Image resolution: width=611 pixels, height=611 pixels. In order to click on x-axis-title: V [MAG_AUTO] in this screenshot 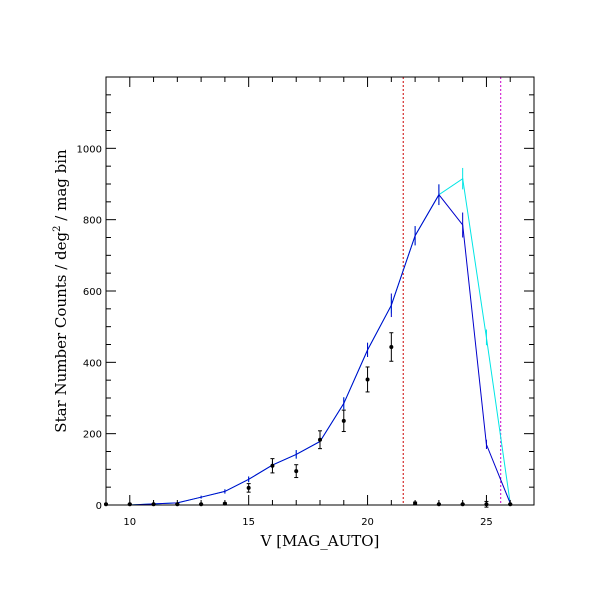, I will do `click(320, 541)`.